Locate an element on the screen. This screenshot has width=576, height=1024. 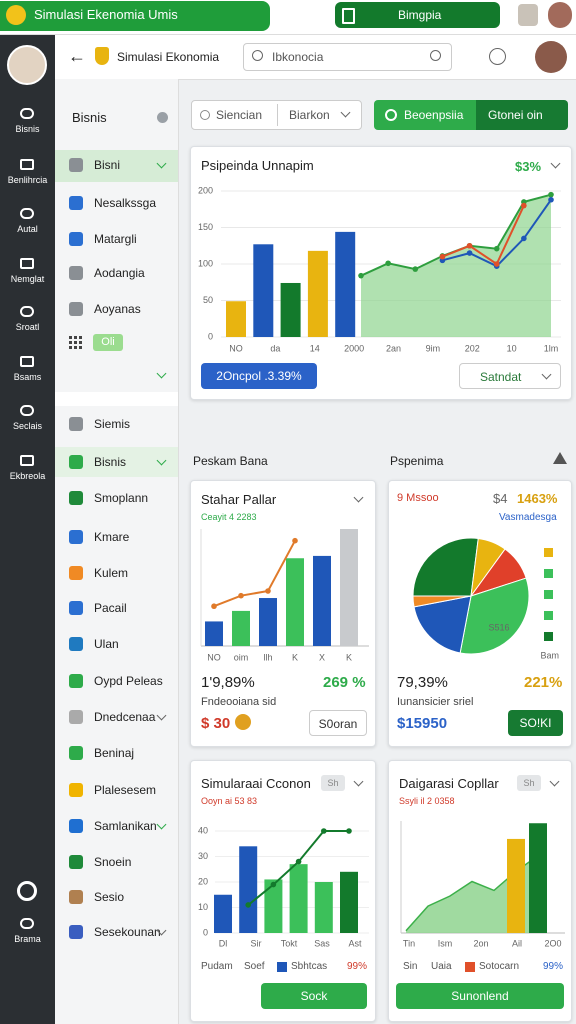
chart: 0 10 20 30 40 Dl Sir Tokt Sas Ast is located at coordinates (283, 886).